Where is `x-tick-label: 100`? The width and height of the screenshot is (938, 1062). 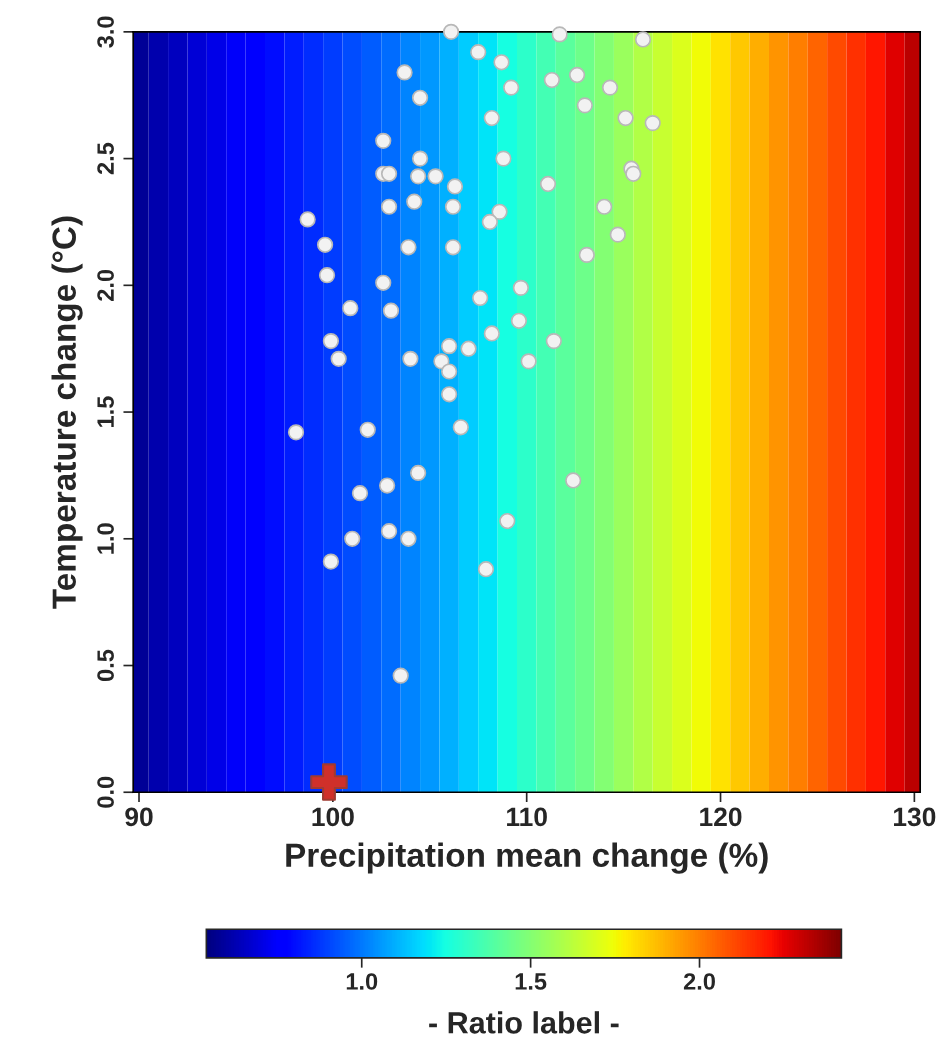 x-tick-label: 100 is located at coordinates (333, 817).